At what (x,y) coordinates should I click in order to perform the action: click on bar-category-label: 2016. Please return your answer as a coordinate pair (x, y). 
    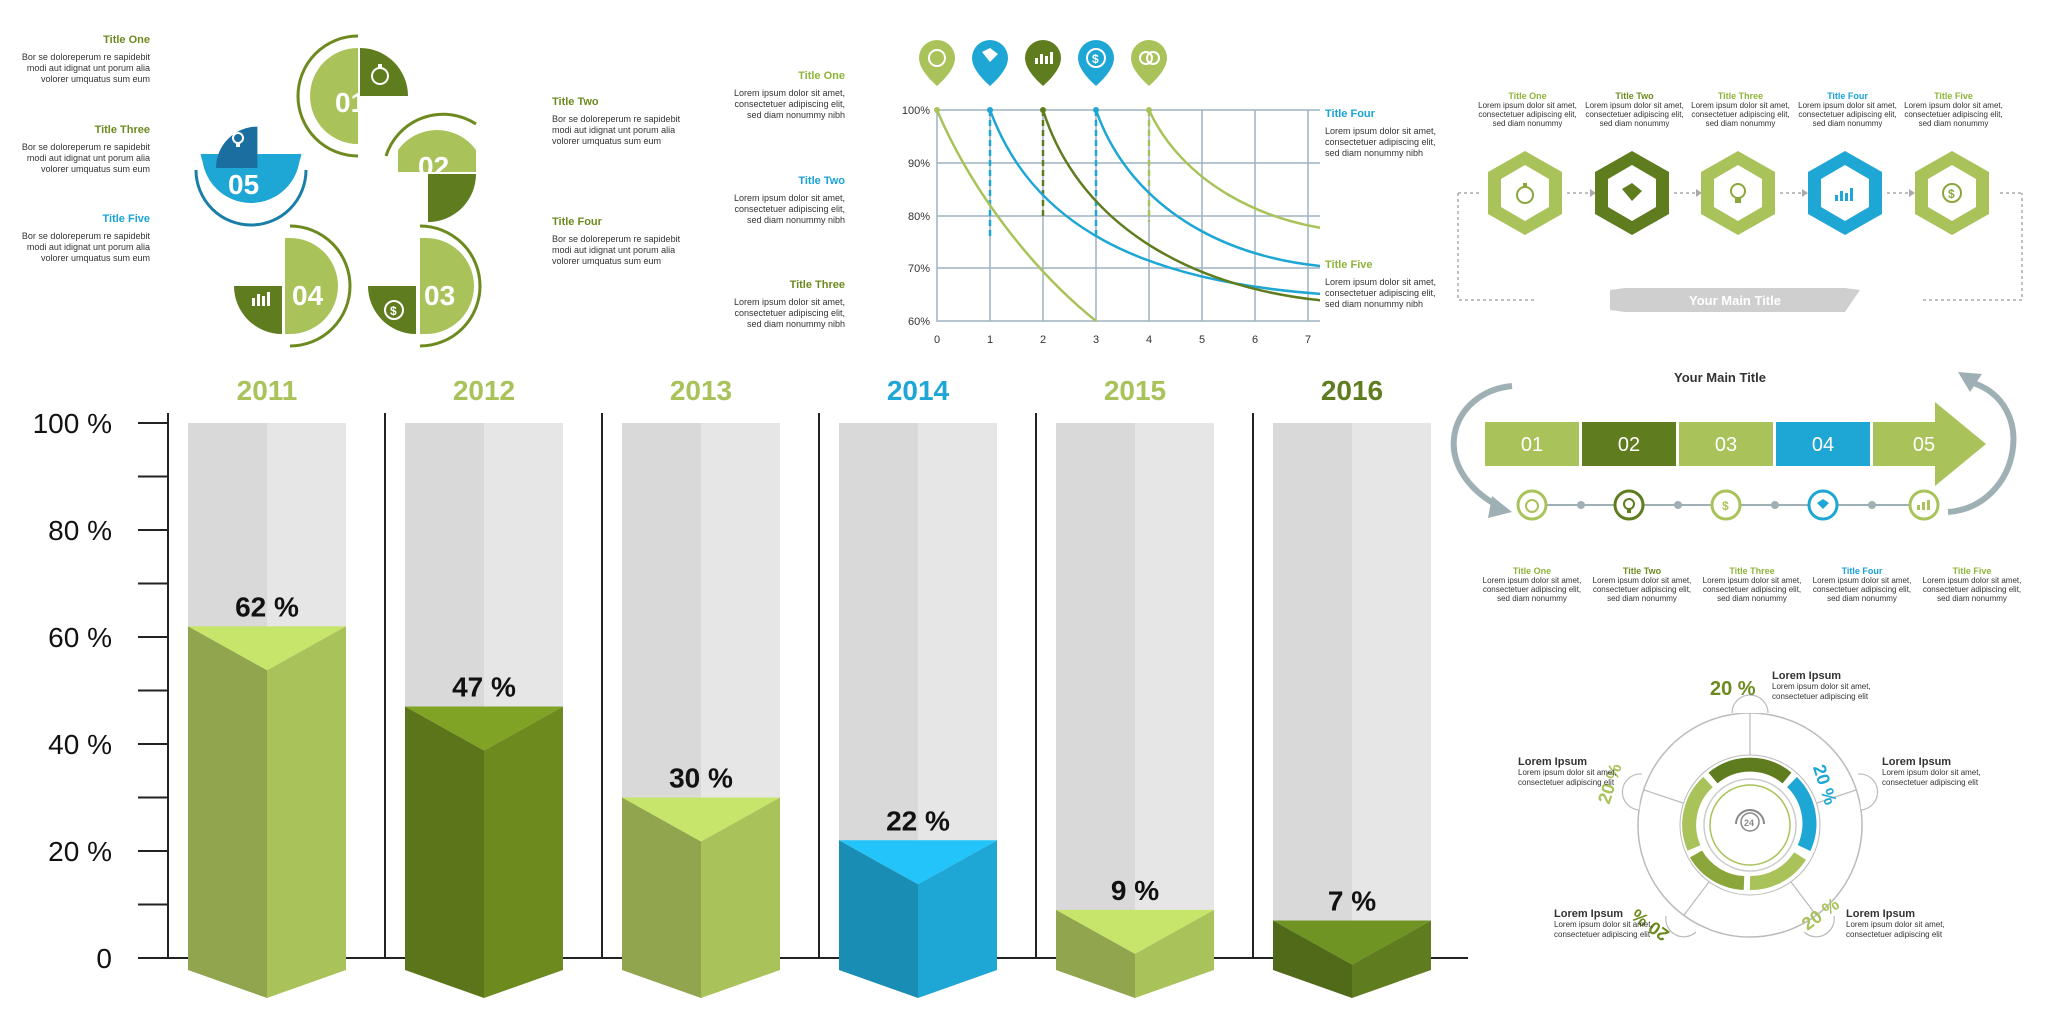
    Looking at the image, I should click on (1352, 390).